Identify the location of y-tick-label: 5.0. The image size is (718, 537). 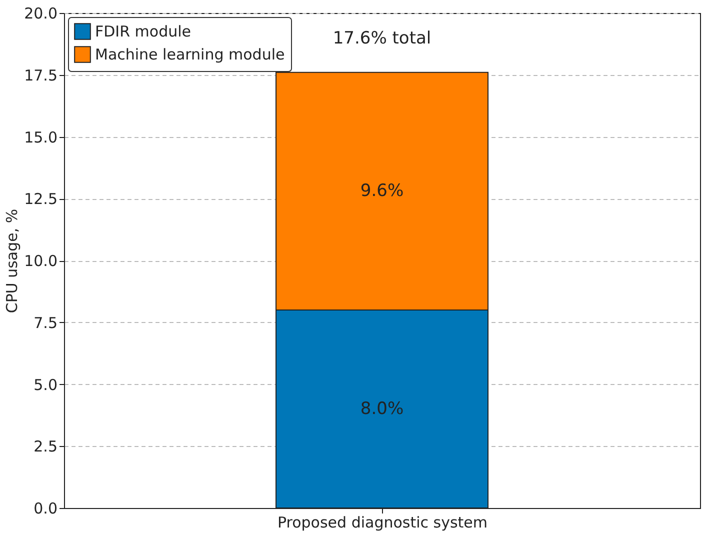
(46, 385).